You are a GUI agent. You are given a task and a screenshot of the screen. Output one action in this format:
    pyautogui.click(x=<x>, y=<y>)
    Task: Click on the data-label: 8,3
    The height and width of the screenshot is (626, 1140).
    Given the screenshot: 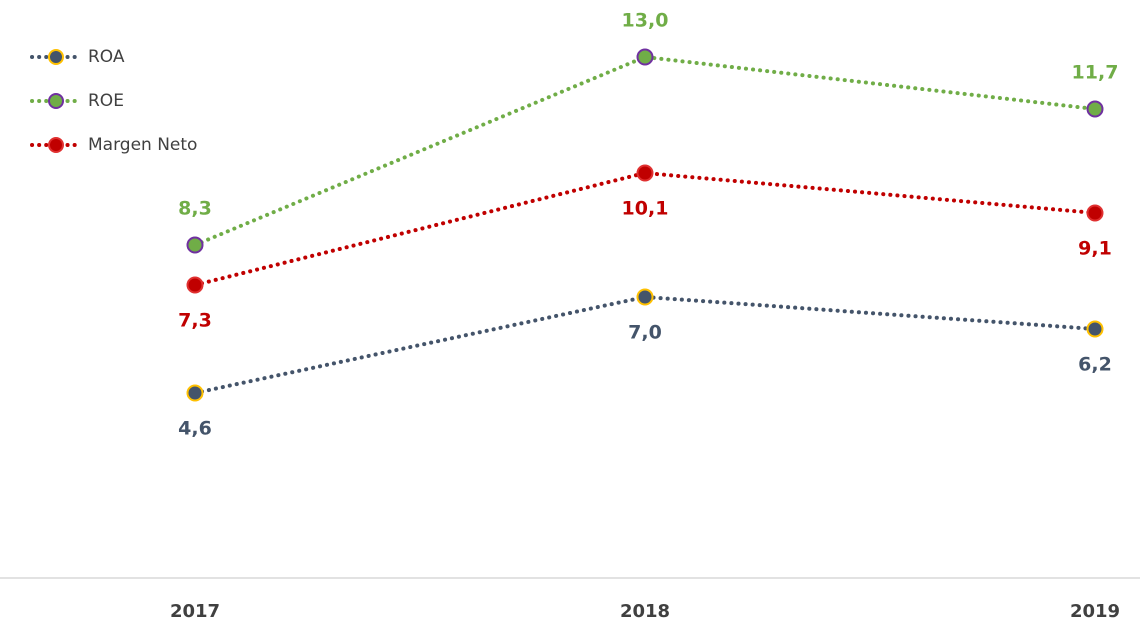 What is the action you would take?
    pyautogui.click(x=195, y=209)
    